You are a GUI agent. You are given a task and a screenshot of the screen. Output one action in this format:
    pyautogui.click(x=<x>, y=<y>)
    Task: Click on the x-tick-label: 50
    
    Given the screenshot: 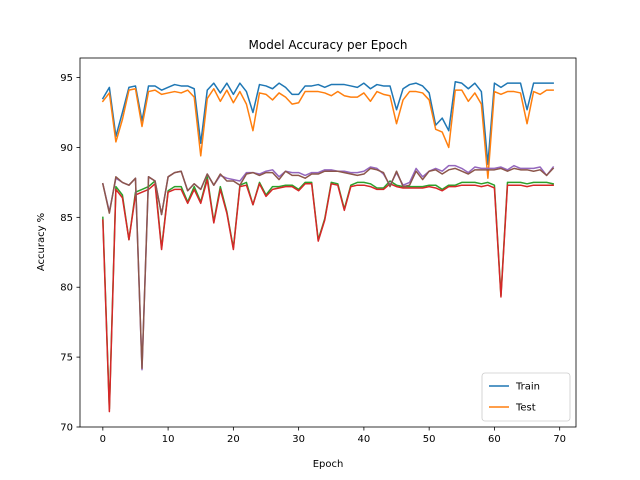 What is the action you would take?
    pyautogui.click(x=429, y=439)
    